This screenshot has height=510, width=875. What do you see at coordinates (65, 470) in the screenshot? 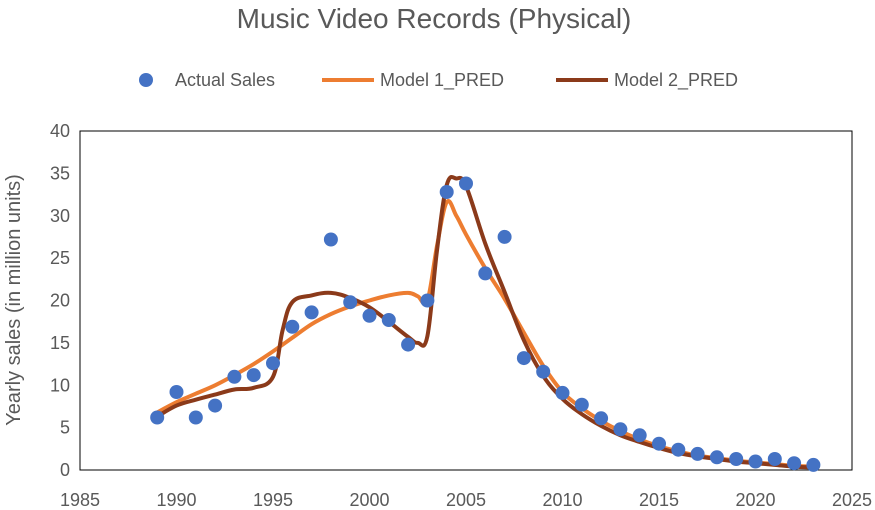
I see `y-tick-label: 0` at bounding box center [65, 470].